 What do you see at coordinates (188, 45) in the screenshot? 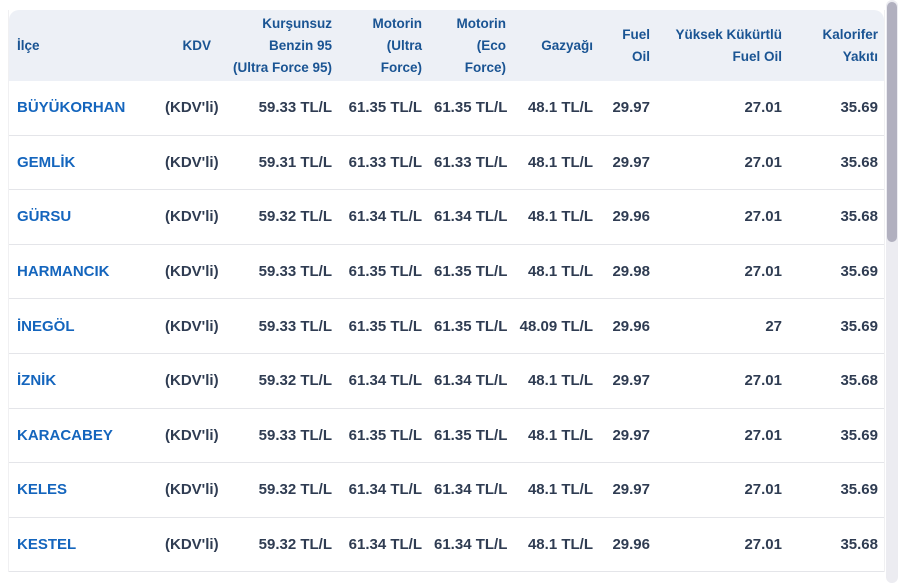
I see `column-header-kdv: KDV` at bounding box center [188, 45].